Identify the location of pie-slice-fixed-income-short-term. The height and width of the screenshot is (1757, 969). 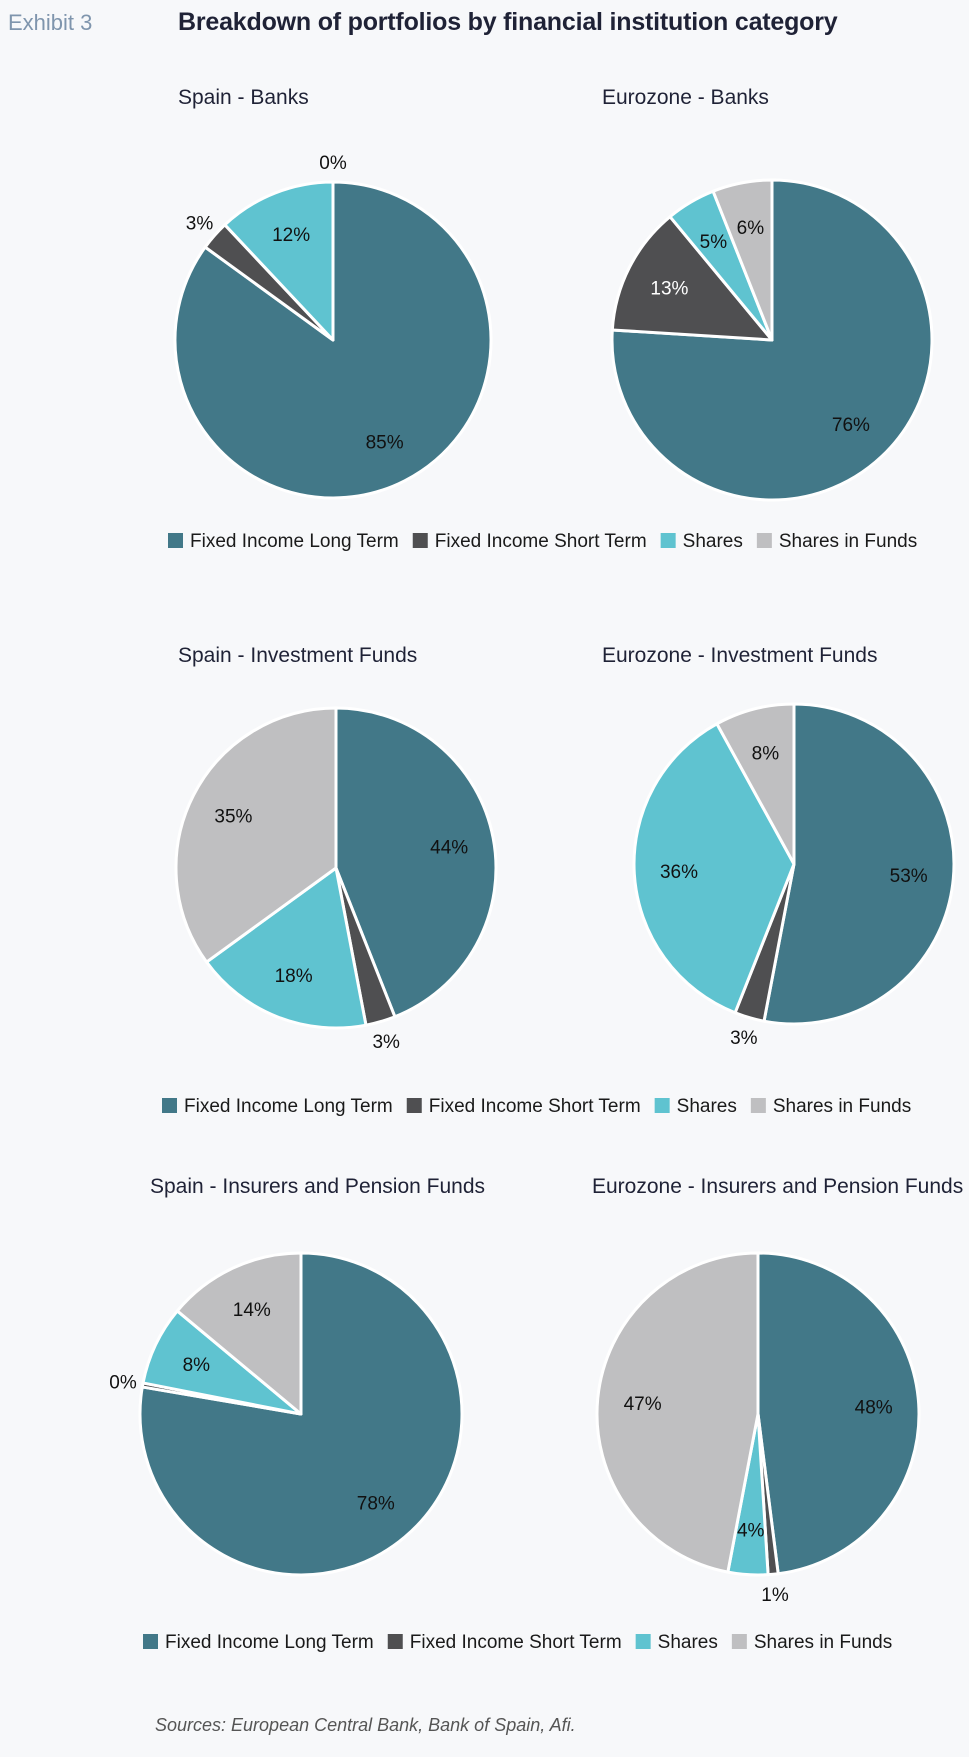
(692, 278).